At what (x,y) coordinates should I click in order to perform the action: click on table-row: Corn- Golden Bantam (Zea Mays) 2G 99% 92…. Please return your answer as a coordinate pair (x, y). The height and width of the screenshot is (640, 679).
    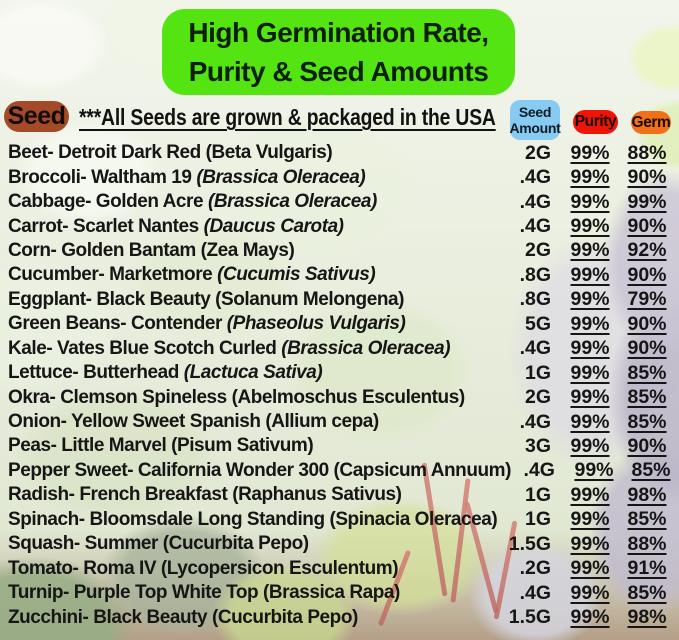
    Looking at the image, I should click on (339, 251).